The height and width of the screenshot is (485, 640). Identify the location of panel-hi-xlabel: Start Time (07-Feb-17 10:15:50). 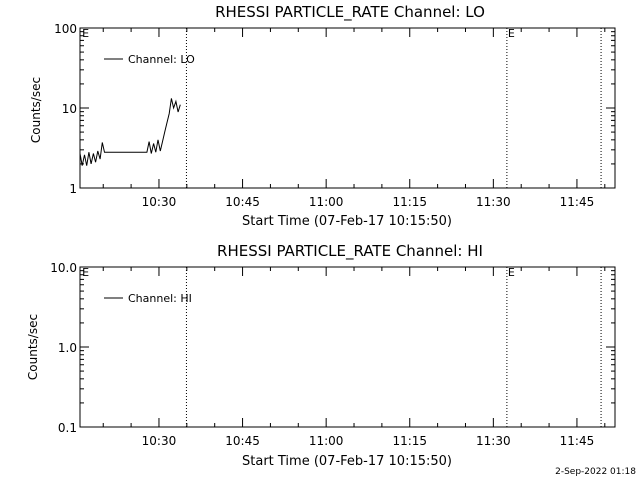
(347, 461).